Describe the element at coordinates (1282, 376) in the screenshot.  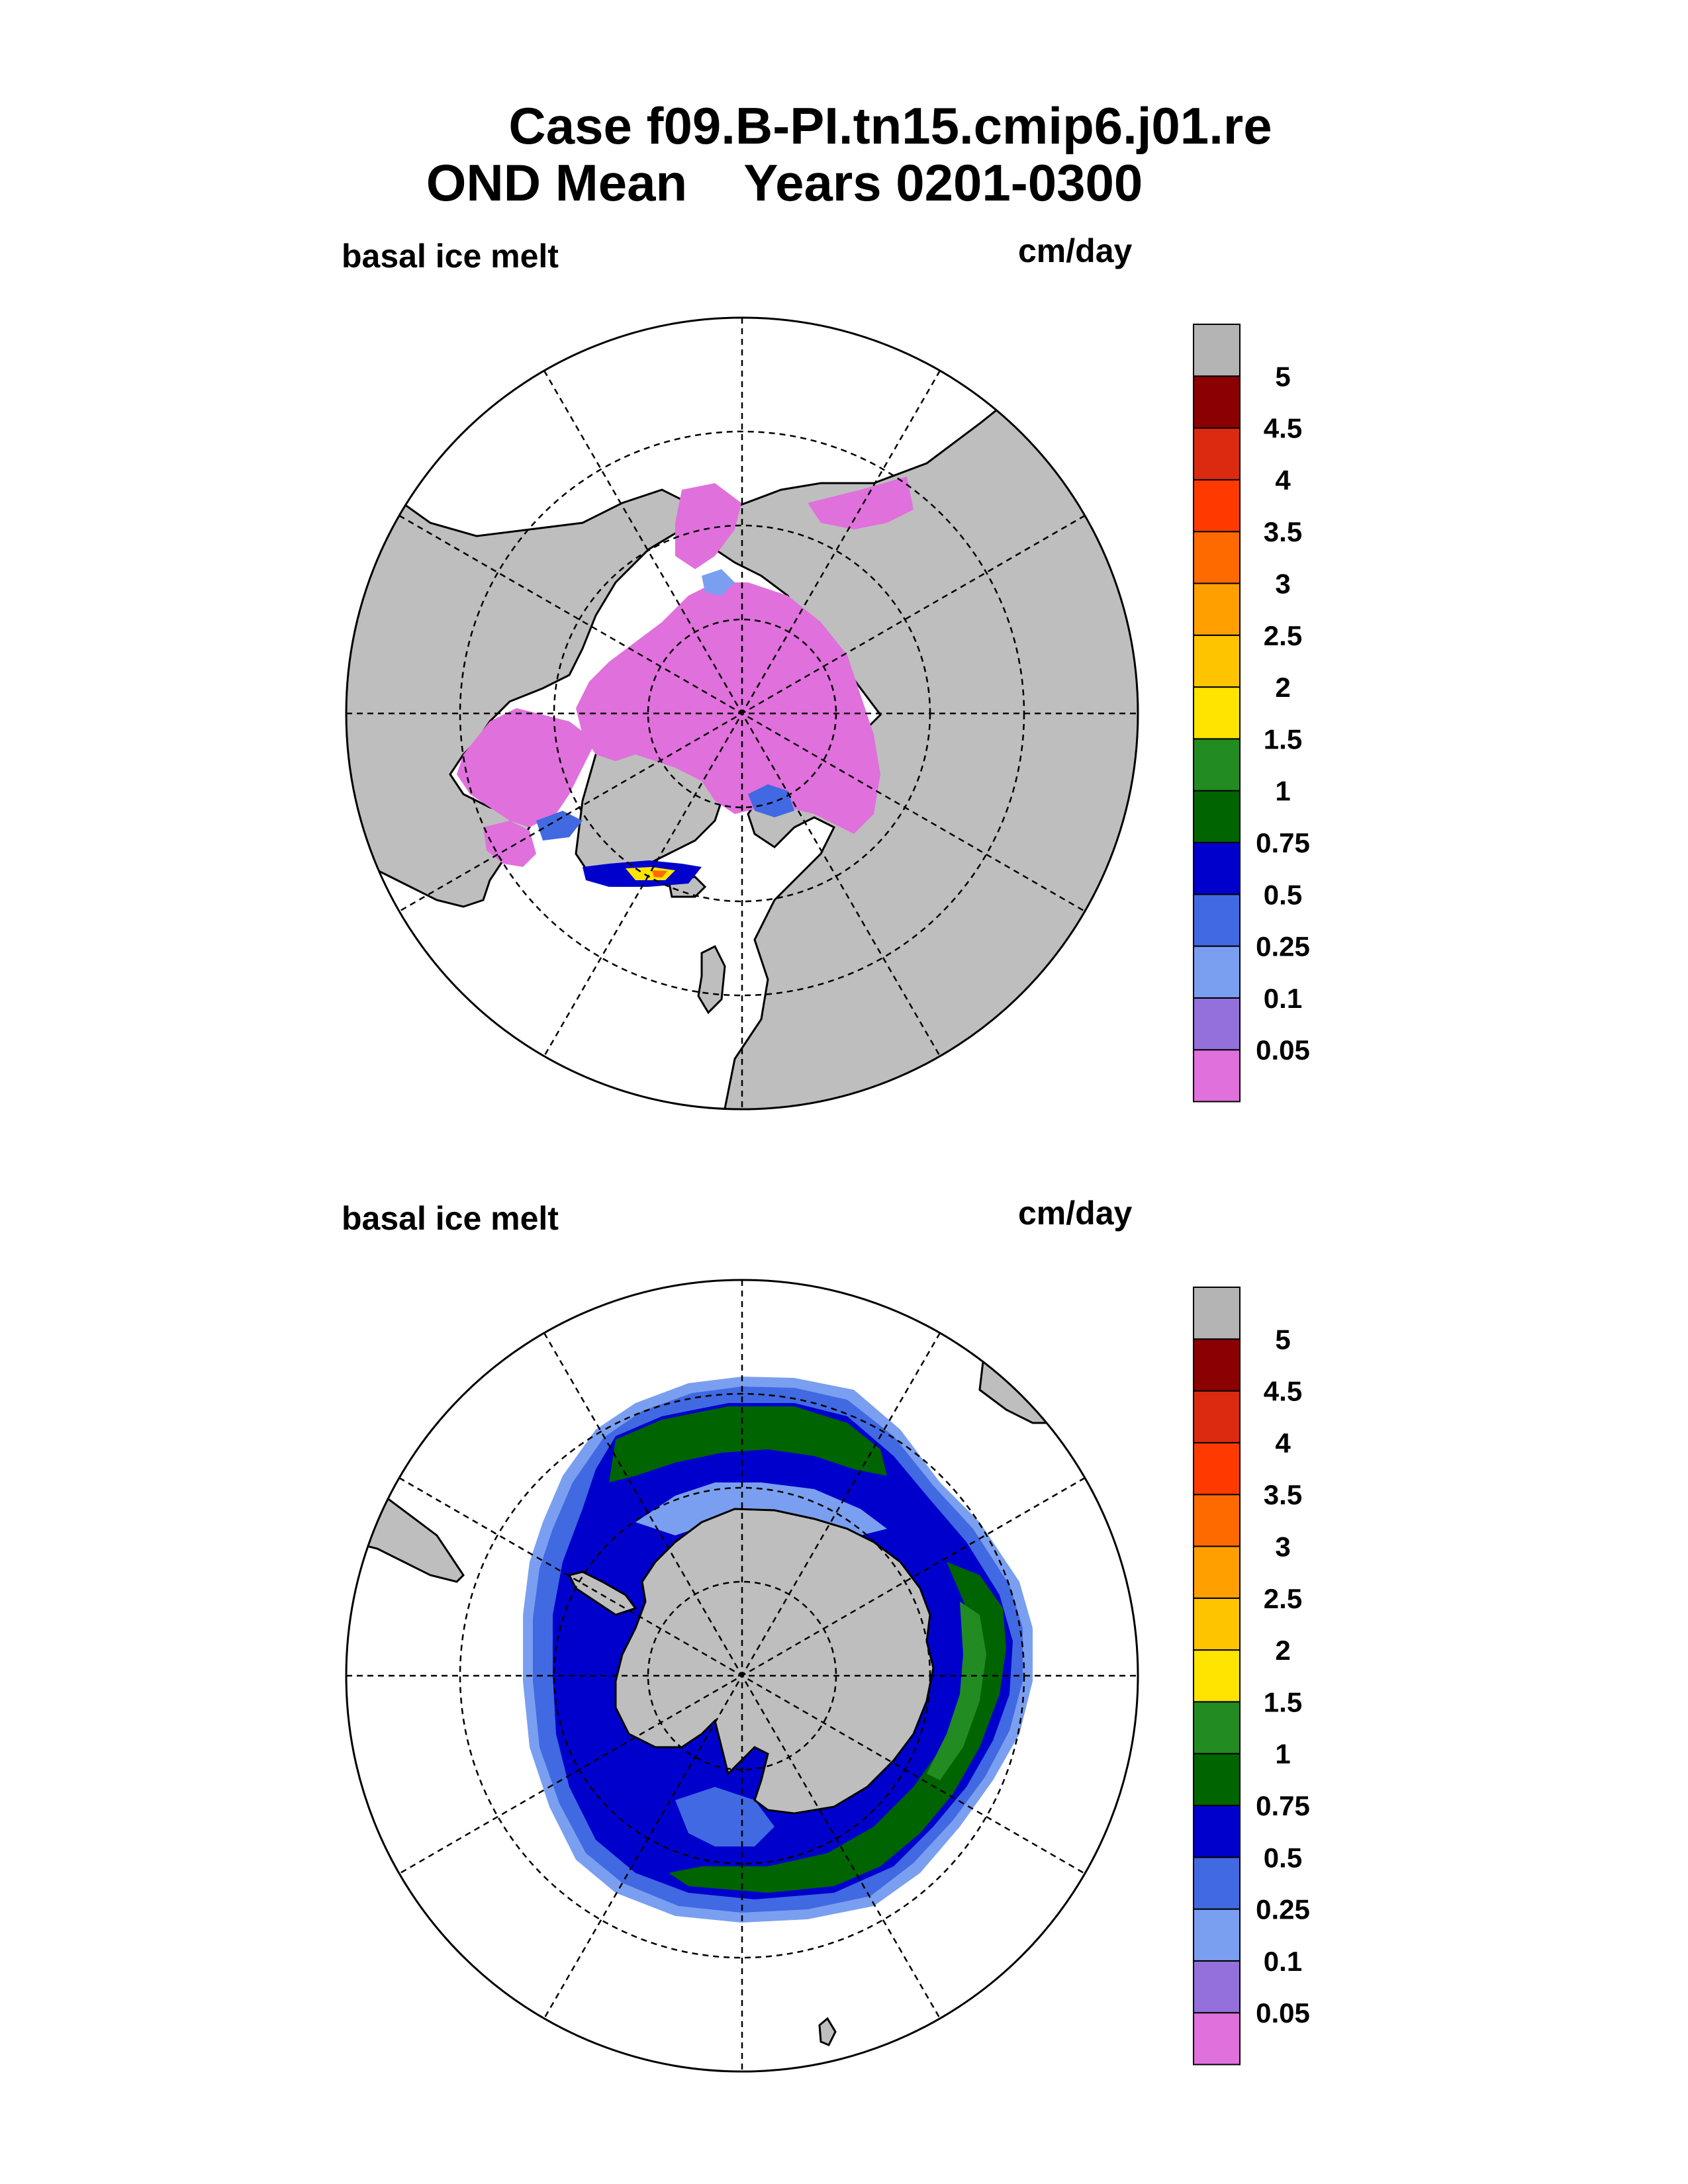
I see `north-colorbar-label: 5` at that location.